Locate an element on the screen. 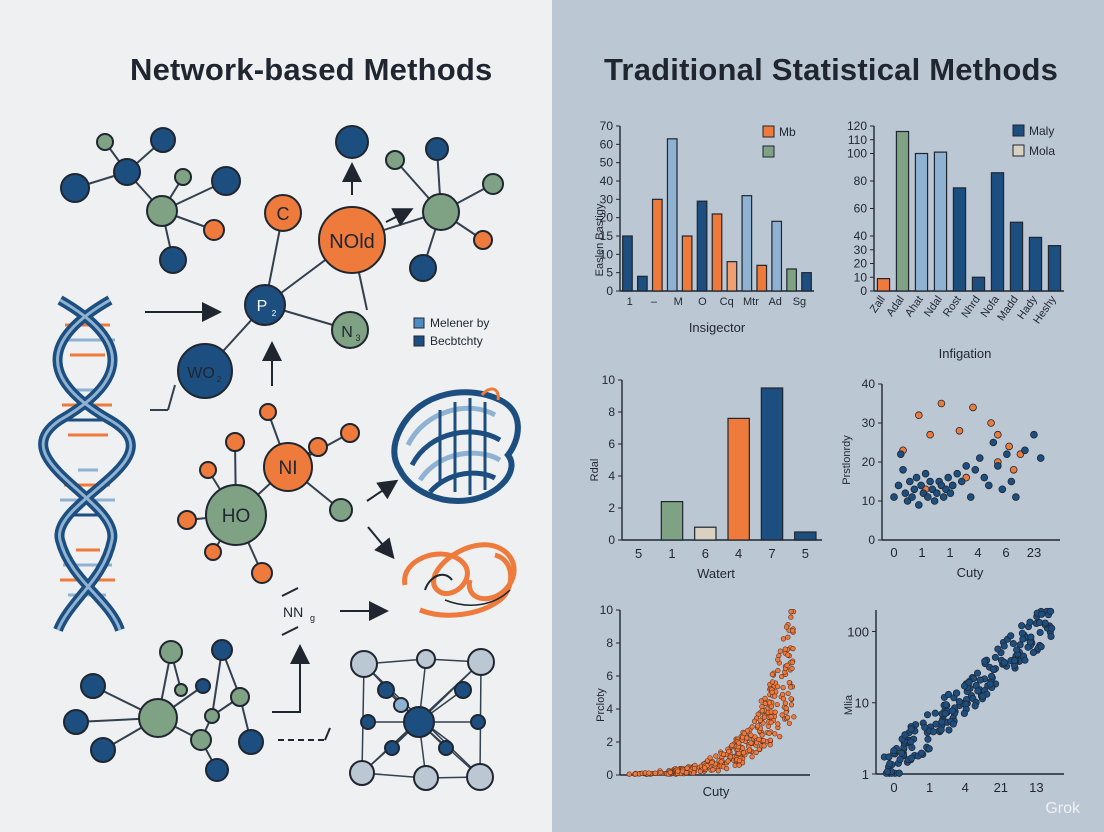 This screenshot has height=832, width=1104. y-axis-label: Prstlonrdy is located at coordinates (847, 460).